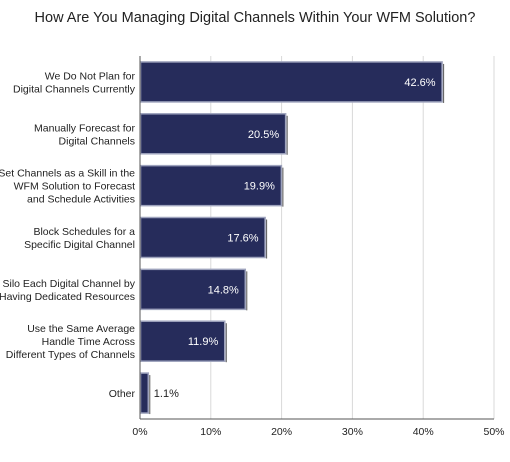 This screenshot has width=510, height=462. What do you see at coordinates (84, 128) in the screenshot?
I see `category-label: Manually Forecast for` at bounding box center [84, 128].